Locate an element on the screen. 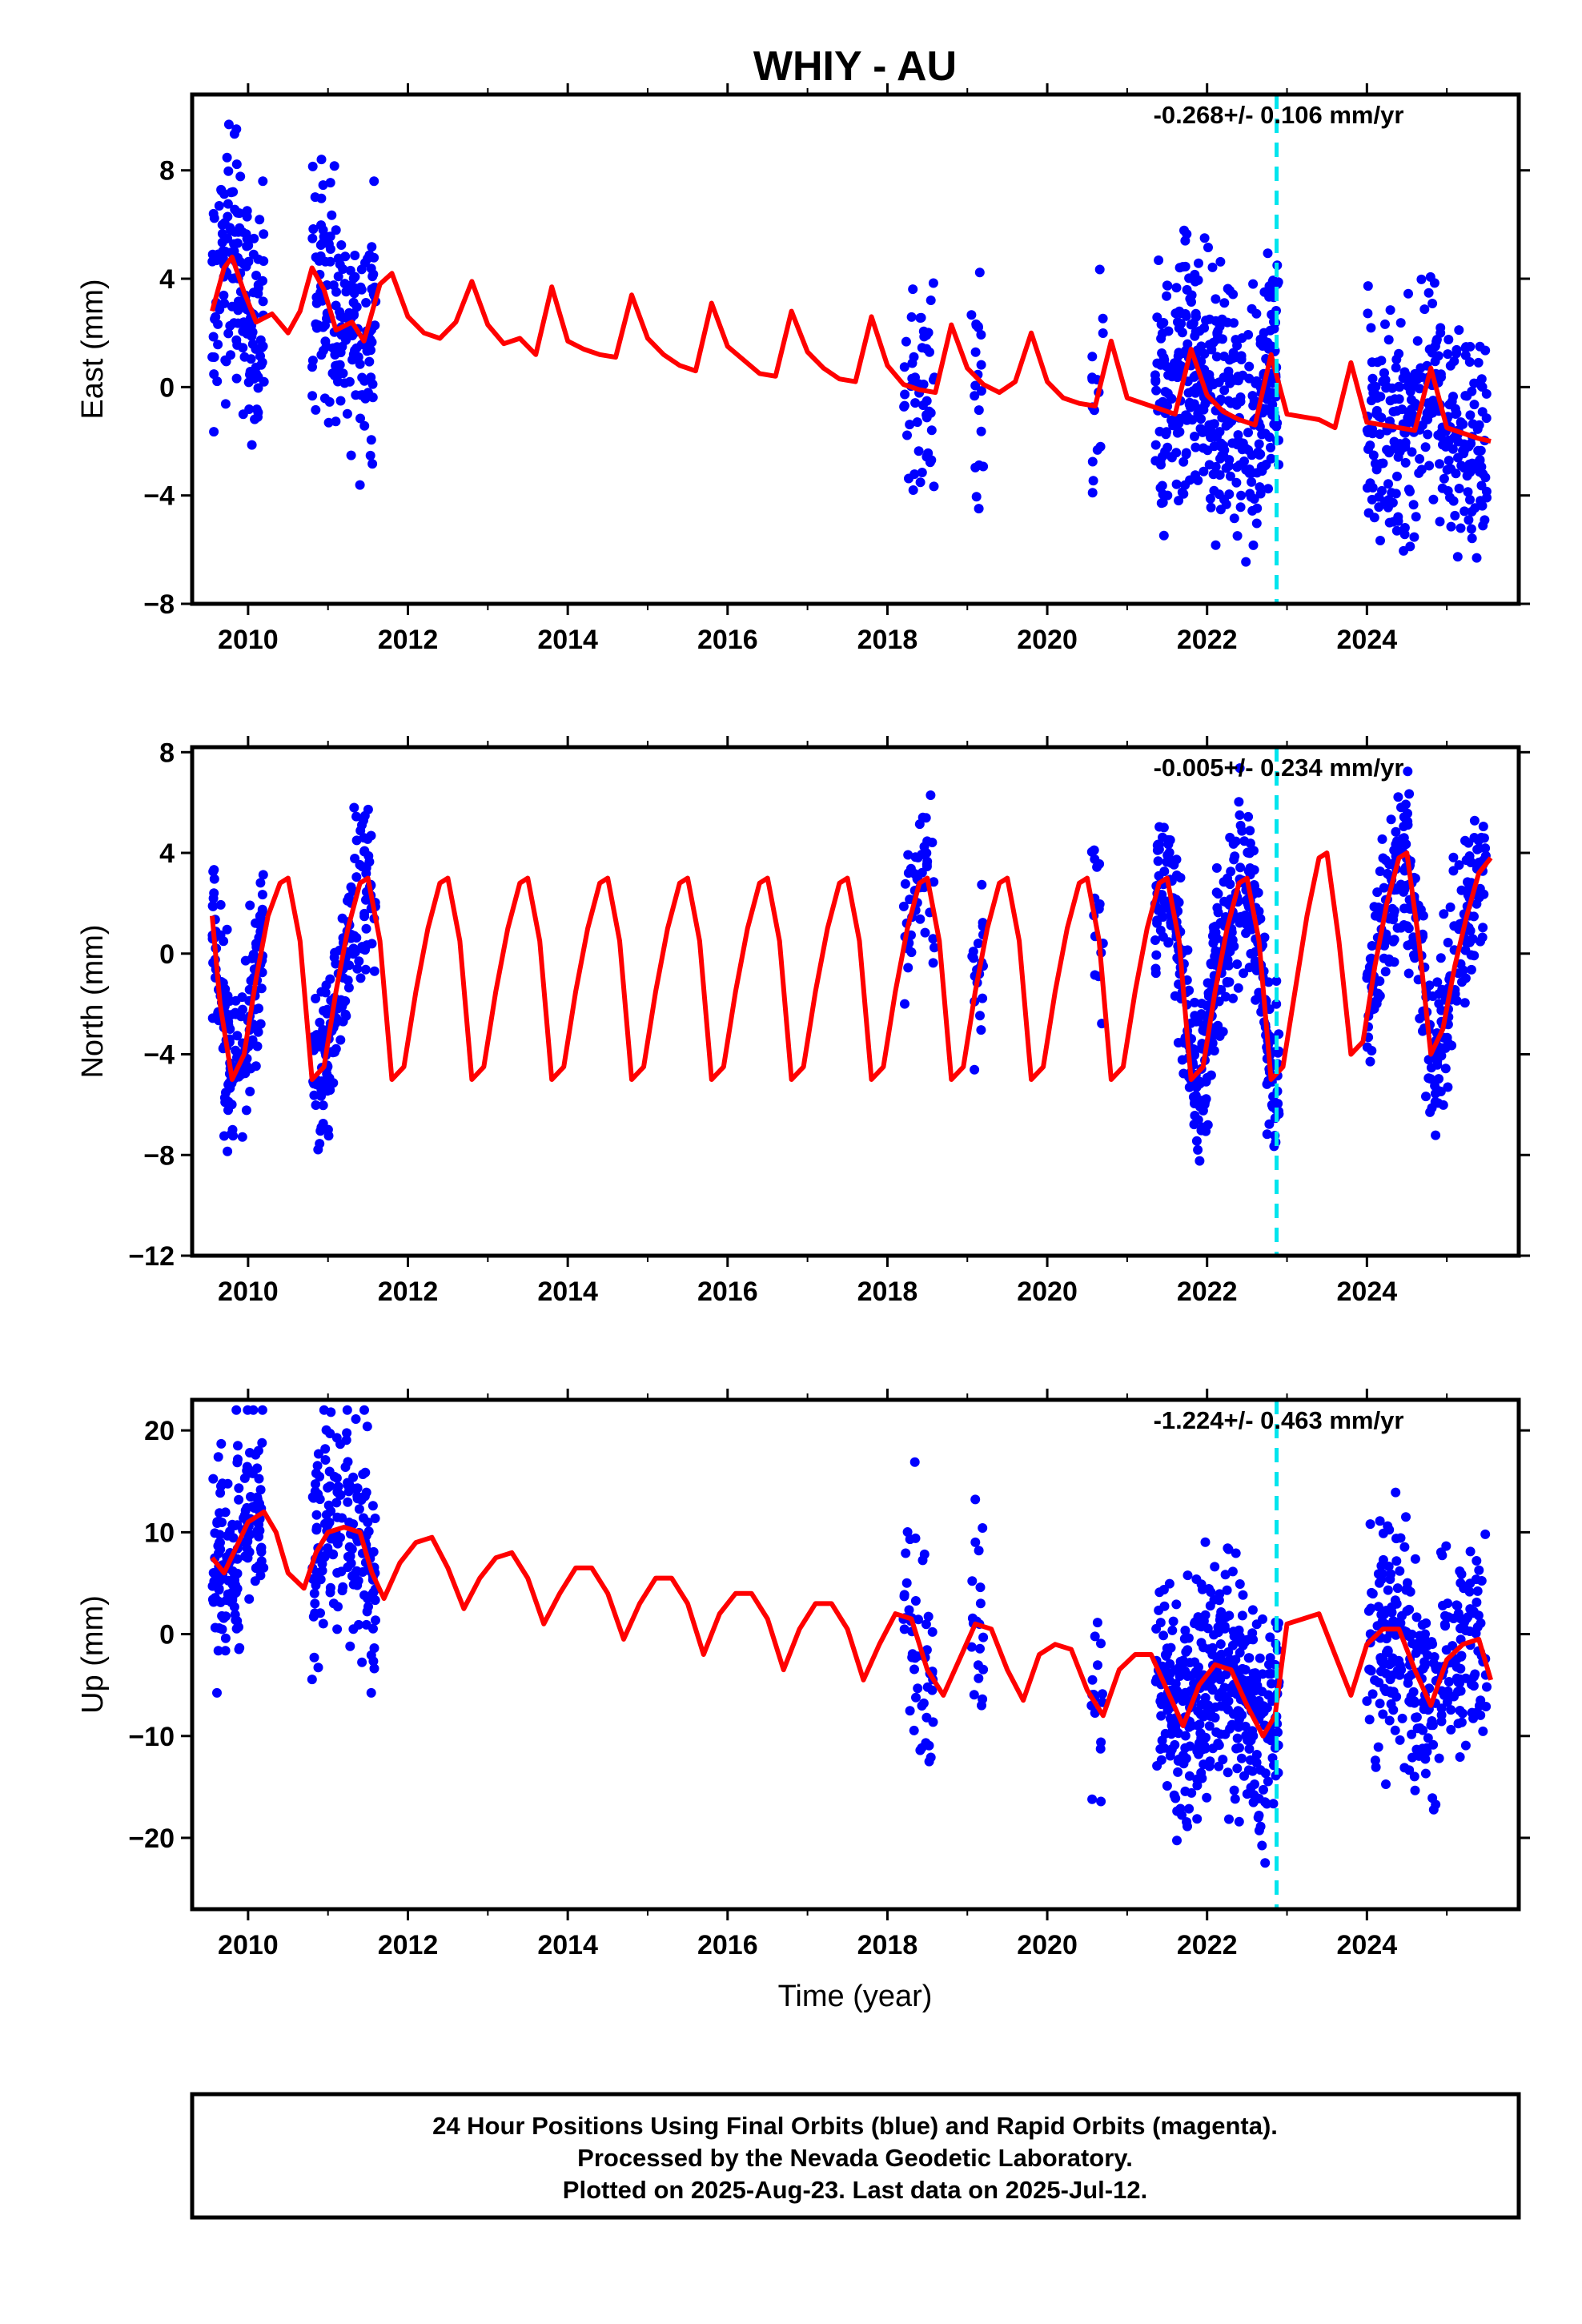  x-tick-label: 2010 is located at coordinates (249, 1945).